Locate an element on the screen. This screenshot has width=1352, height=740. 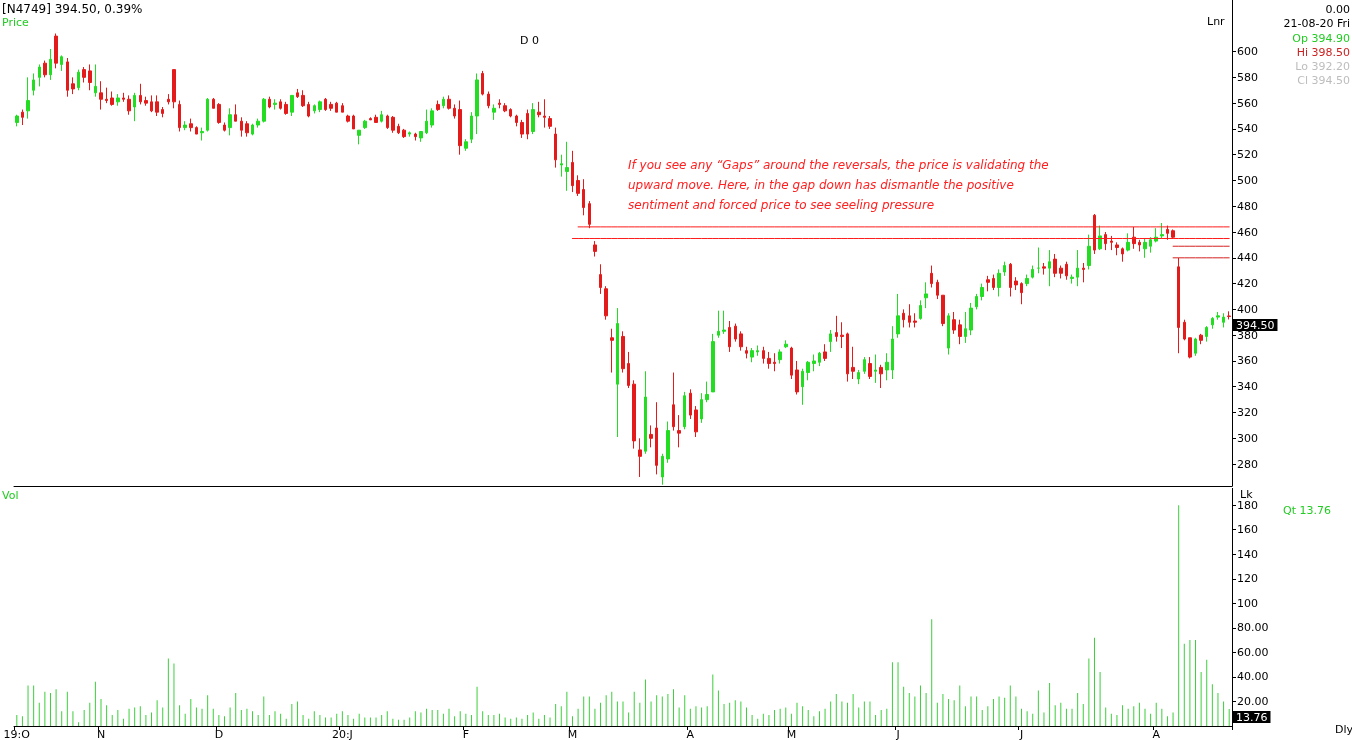
y-tick-label: 100 is located at coordinates (1247, 603).